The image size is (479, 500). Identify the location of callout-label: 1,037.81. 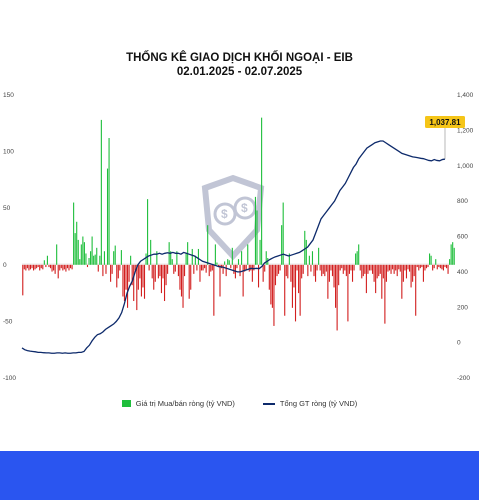
(445, 122).